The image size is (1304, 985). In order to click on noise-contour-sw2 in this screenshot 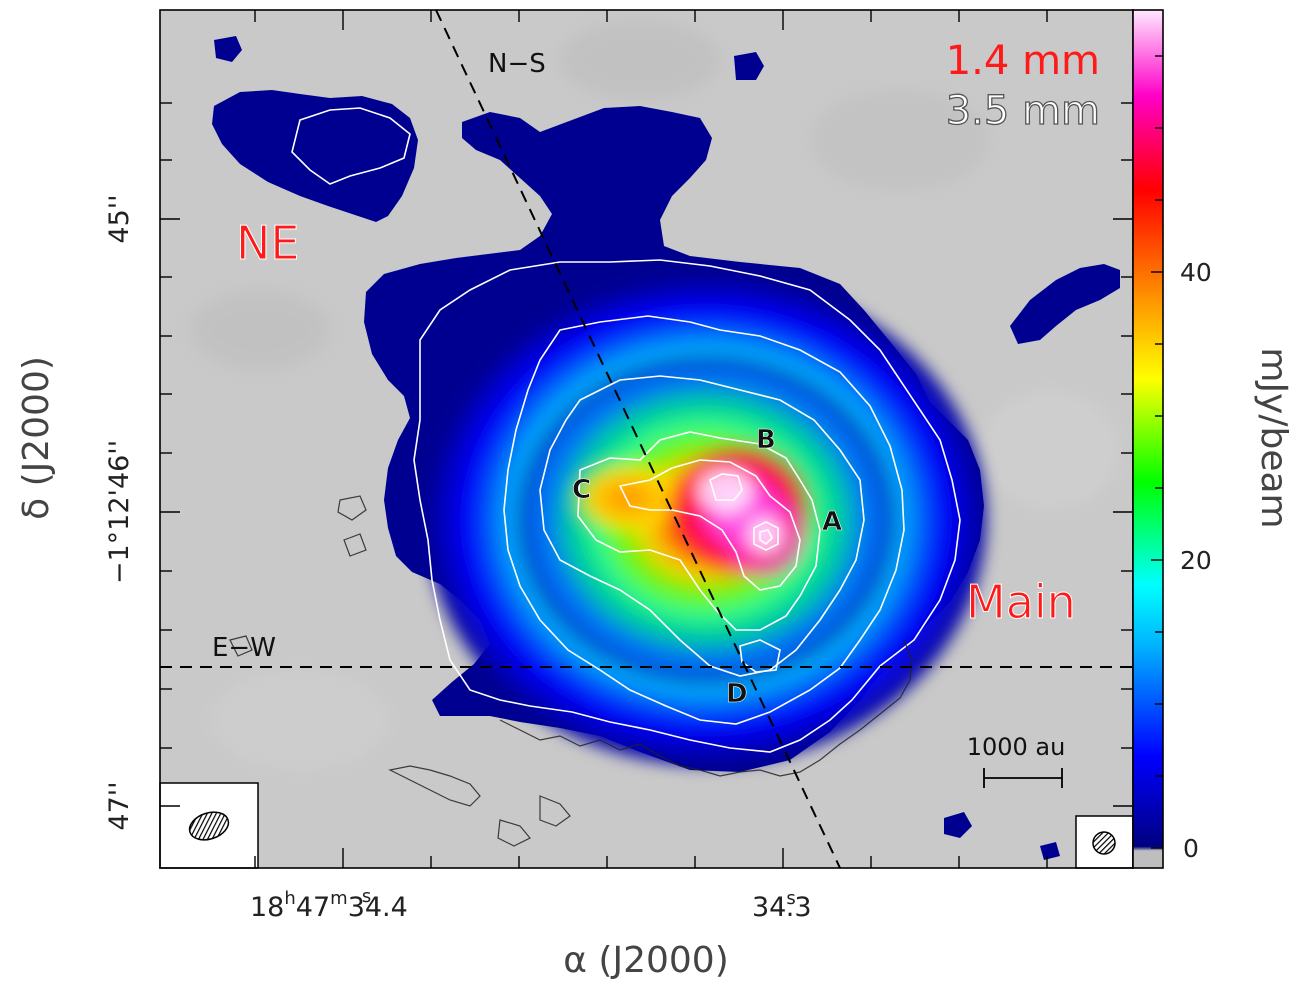, I will do `click(555, 811)`.